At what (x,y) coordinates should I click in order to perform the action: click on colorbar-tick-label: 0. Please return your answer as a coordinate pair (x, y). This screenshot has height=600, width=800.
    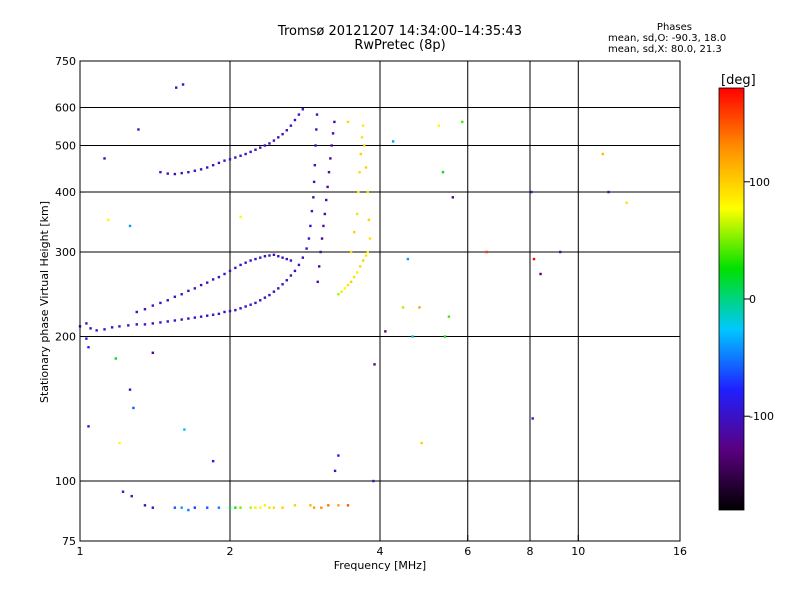
    Looking at the image, I should click on (752, 299).